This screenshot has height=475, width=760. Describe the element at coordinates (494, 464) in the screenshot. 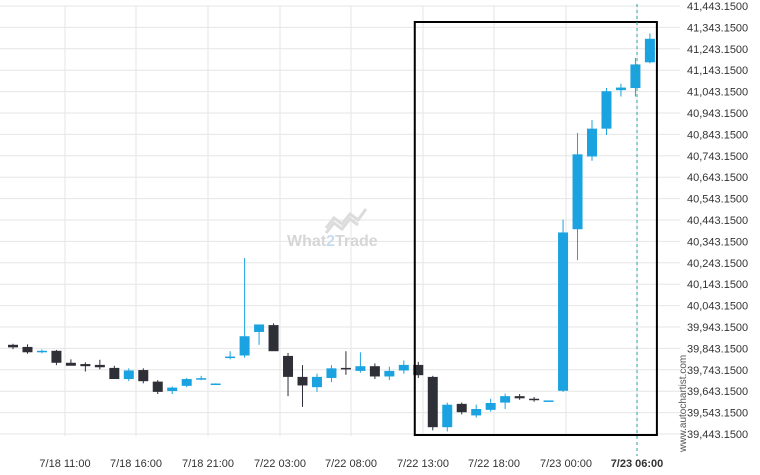

I see `x-tick-label: 7/22 18:00` at that location.